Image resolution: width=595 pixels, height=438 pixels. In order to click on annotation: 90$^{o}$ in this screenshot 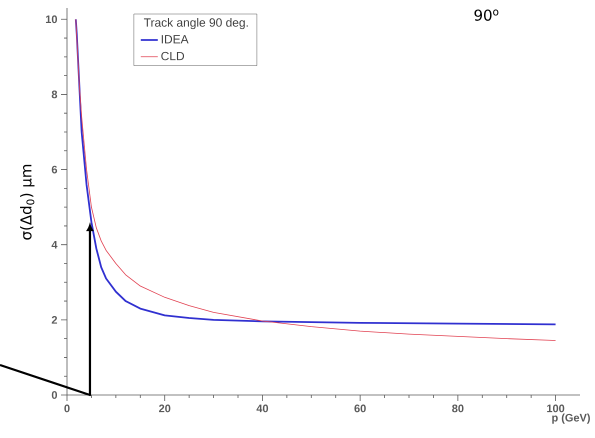, I will do `click(486, 15)`.